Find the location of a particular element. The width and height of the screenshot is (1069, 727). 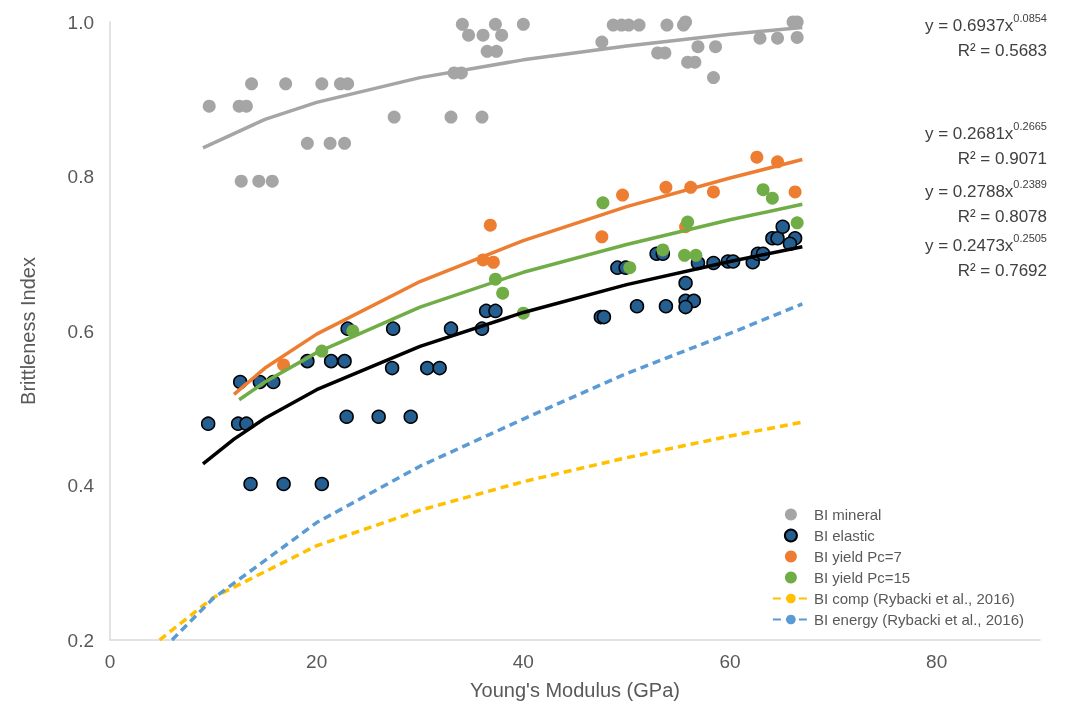

x-tick-label: 0 is located at coordinates (110, 661).